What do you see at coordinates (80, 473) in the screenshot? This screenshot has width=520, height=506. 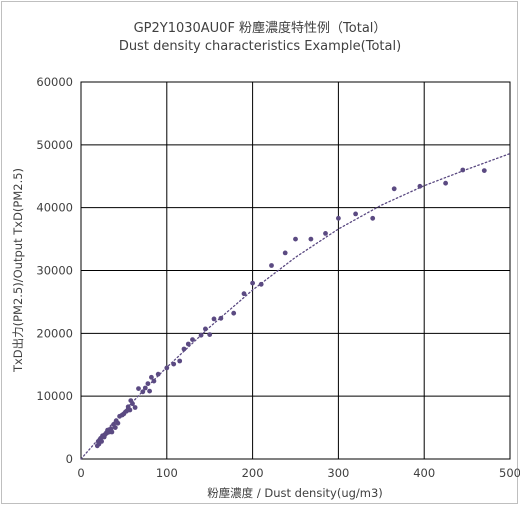 I see `x-tick-label: 0` at bounding box center [80, 473].